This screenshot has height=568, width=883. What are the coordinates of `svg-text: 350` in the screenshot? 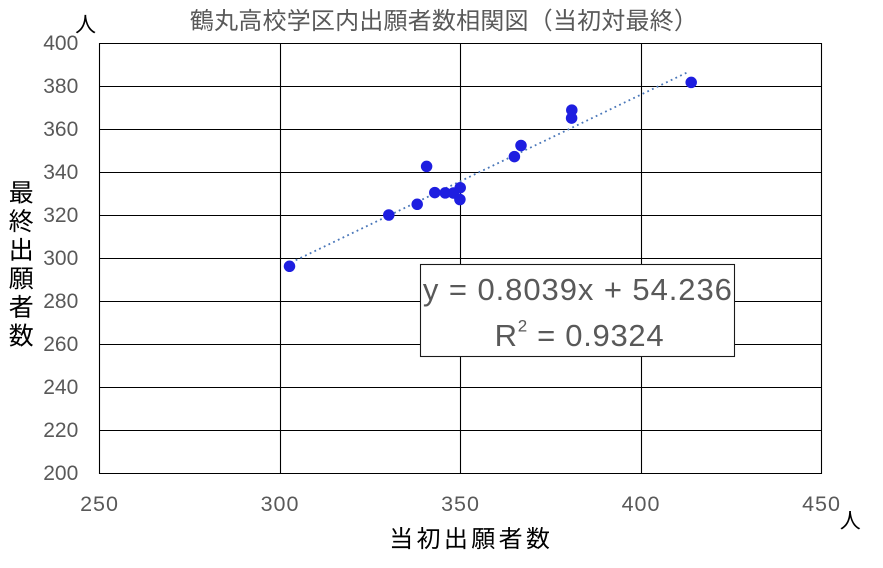 It's located at (460, 504).